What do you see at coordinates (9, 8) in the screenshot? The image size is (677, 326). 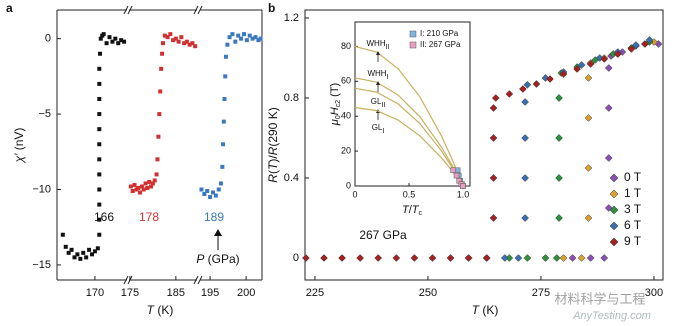 I see `panel-label: a` at bounding box center [9, 8].